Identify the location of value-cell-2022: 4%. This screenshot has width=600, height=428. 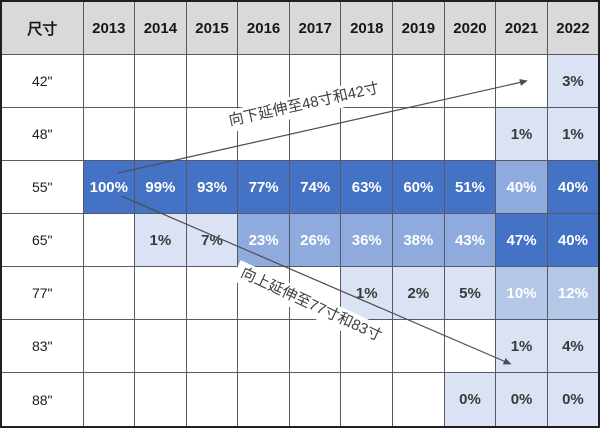
(573, 346).